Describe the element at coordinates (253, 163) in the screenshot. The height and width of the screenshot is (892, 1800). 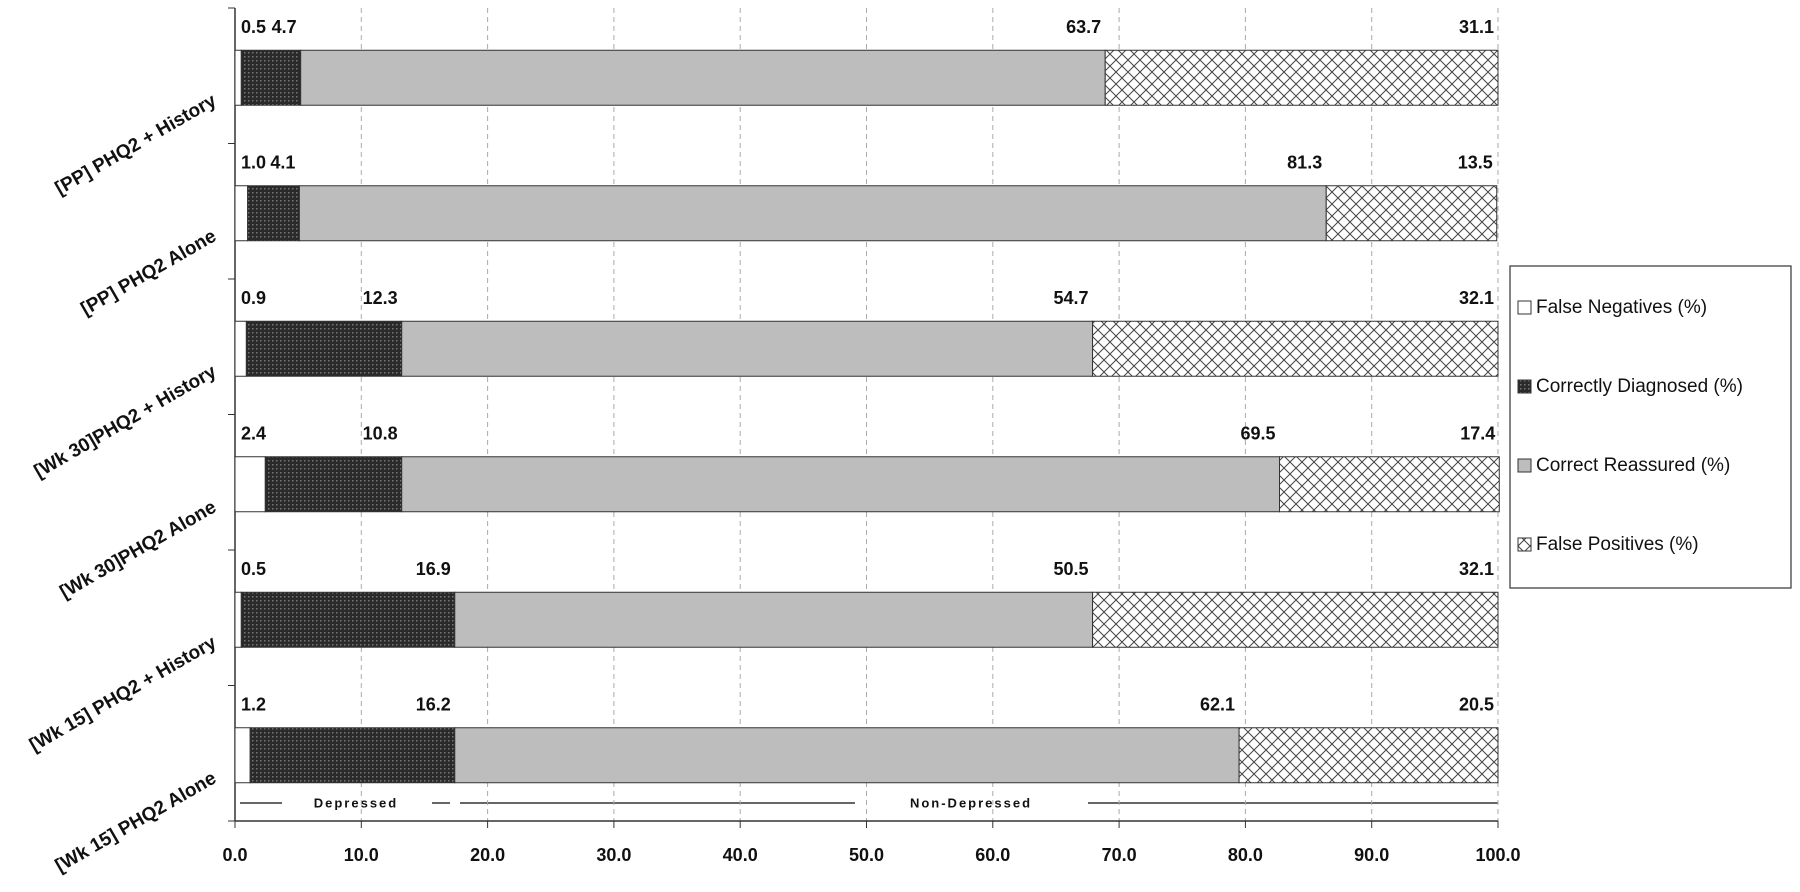
I see `data-label: 1.0` at that location.